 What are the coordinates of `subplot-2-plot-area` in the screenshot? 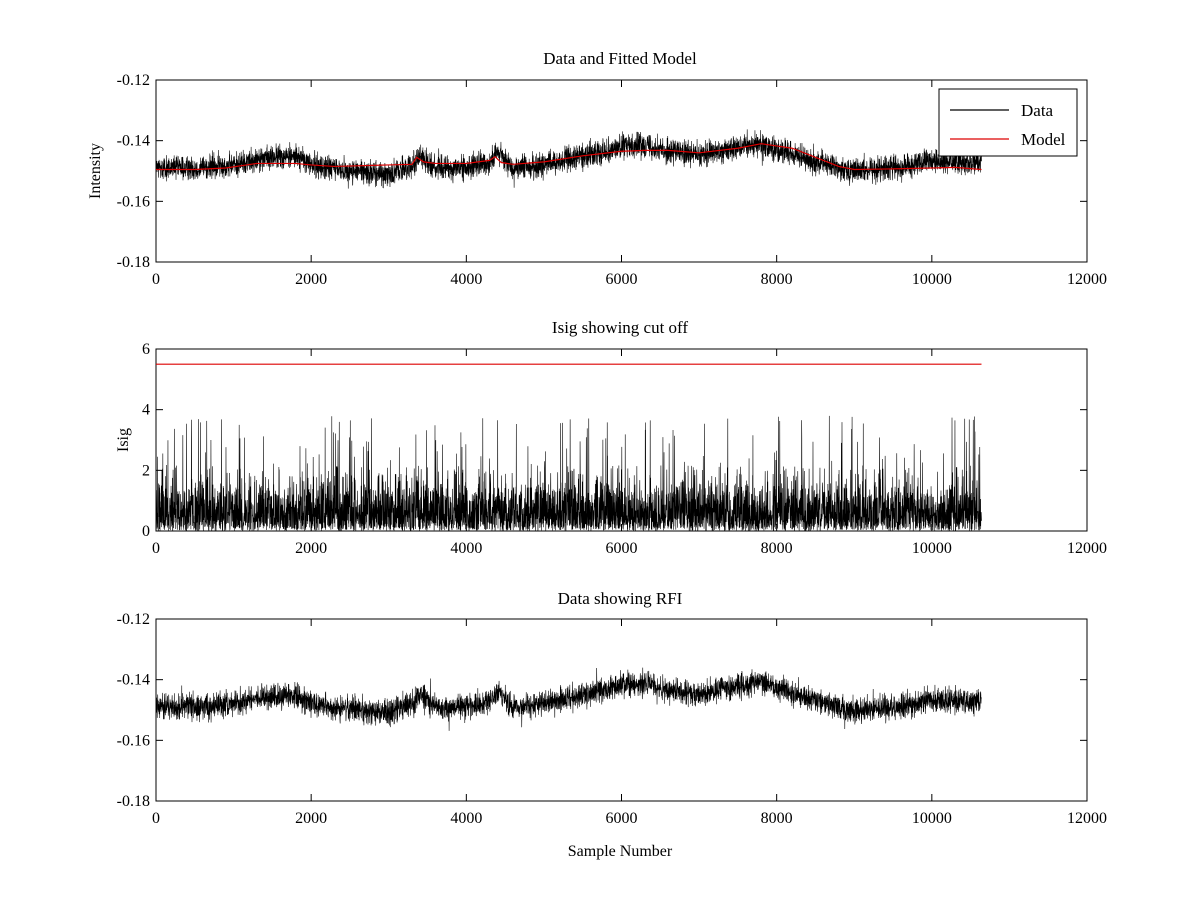 It's located at (569, 447).